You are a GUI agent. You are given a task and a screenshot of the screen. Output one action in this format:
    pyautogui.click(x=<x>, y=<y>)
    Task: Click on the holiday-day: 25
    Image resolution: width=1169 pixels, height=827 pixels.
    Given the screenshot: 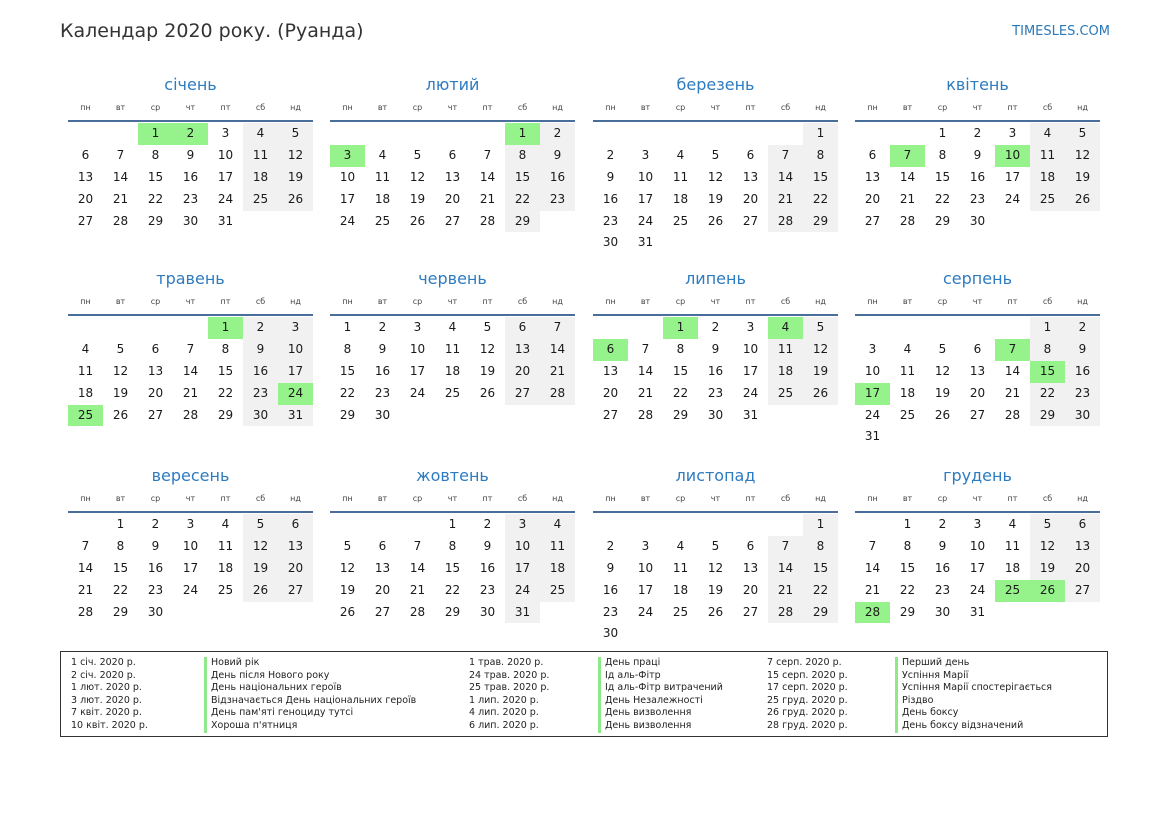 What is the action you would take?
    pyautogui.click(x=1012, y=590)
    